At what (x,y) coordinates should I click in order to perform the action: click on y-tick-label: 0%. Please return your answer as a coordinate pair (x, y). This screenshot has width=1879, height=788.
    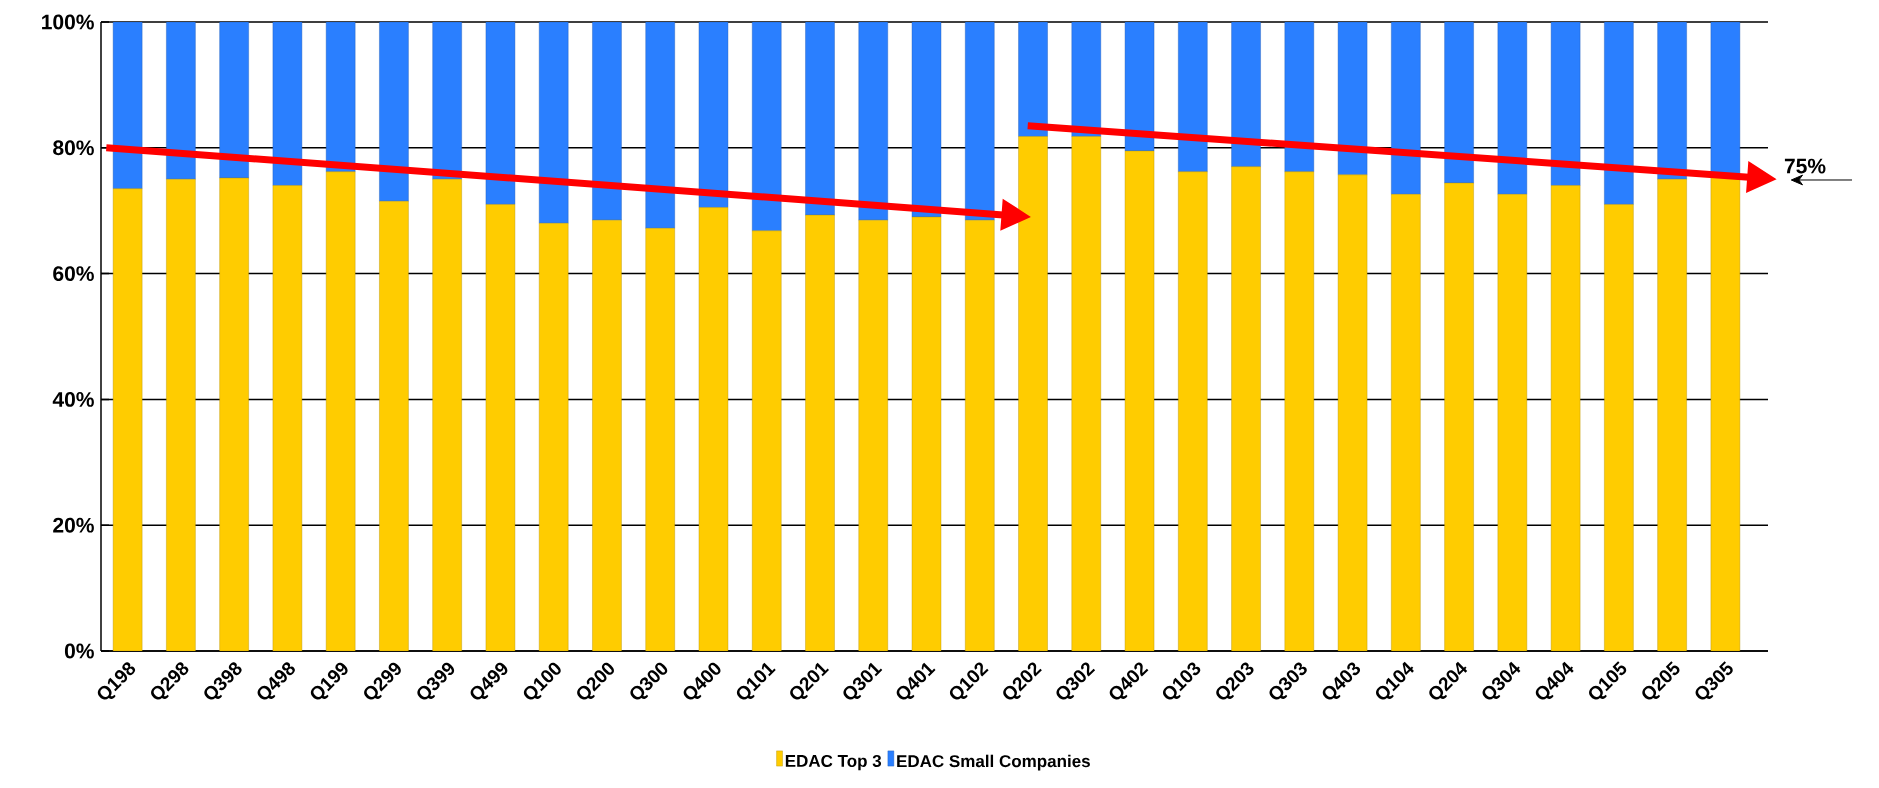
    Looking at the image, I should click on (79, 651).